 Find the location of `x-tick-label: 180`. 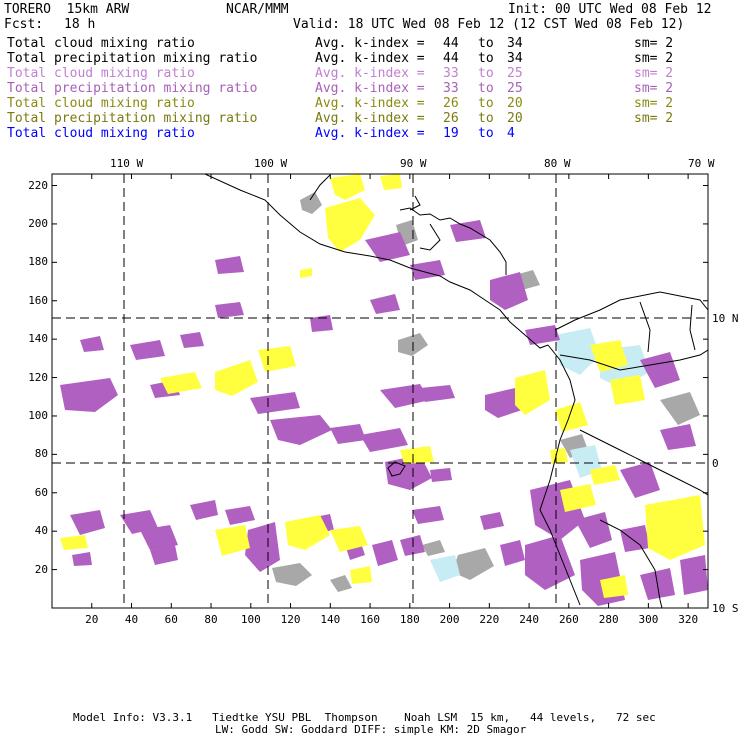

x-tick-label: 180 is located at coordinates (409, 619).